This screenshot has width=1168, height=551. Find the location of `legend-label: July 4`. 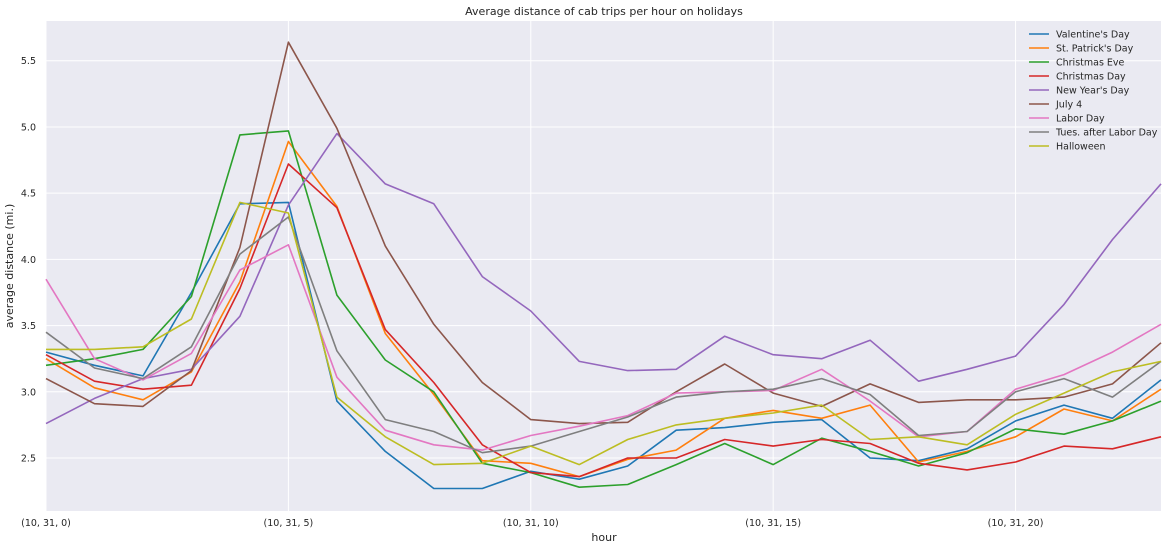

legend-label: July 4 is located at coordinates (1068, 105).